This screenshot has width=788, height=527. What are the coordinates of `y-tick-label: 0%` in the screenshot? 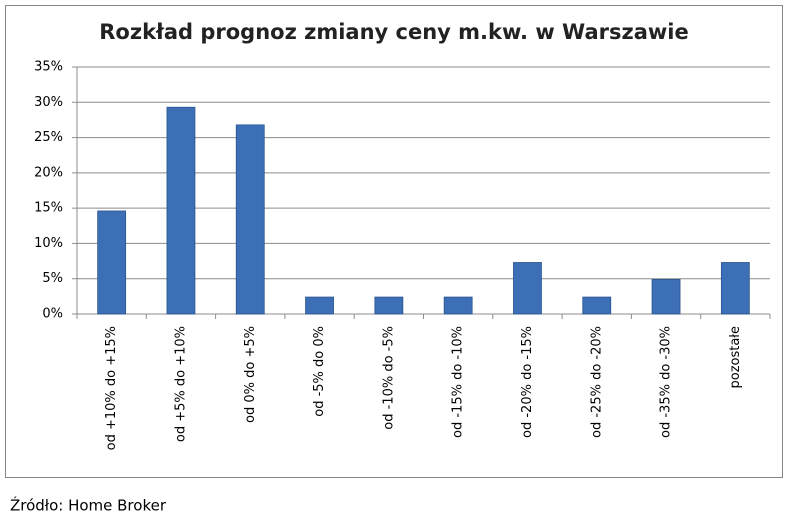 It's located at (52, 314).